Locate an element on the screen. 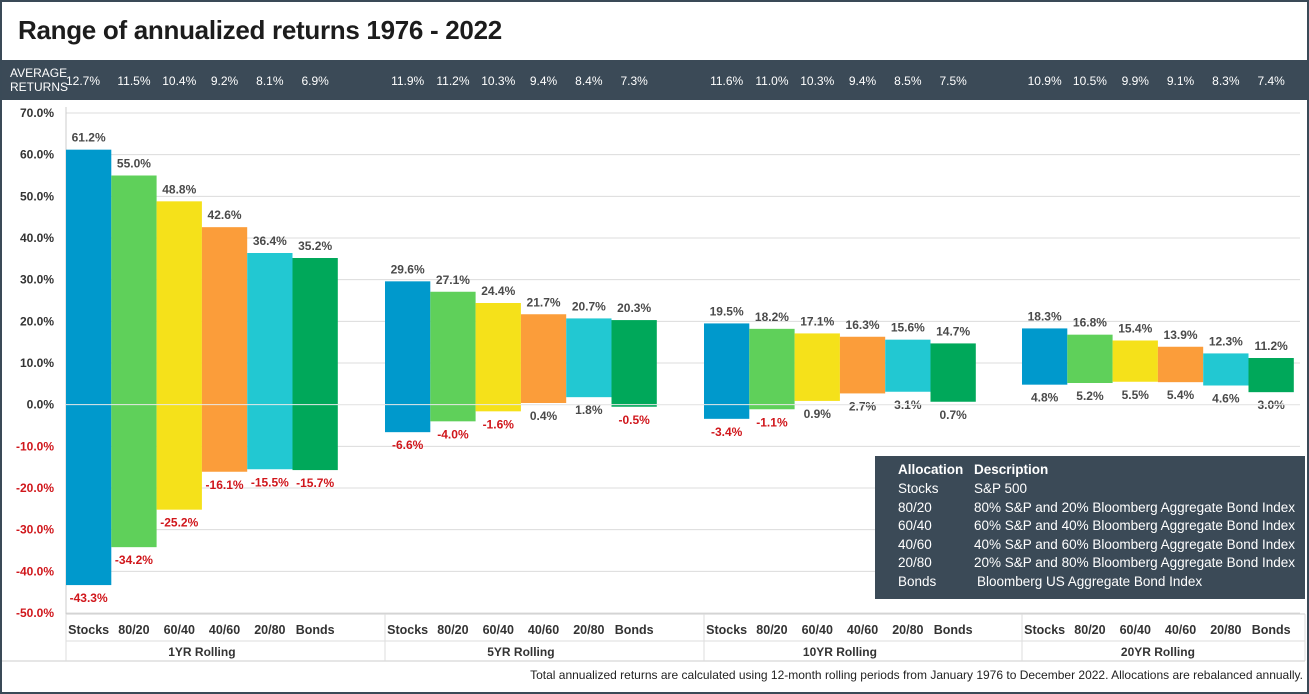 This screenshot has height=694, width=1309. high-data-label: 20.7% is located at coordinates (589, 306).